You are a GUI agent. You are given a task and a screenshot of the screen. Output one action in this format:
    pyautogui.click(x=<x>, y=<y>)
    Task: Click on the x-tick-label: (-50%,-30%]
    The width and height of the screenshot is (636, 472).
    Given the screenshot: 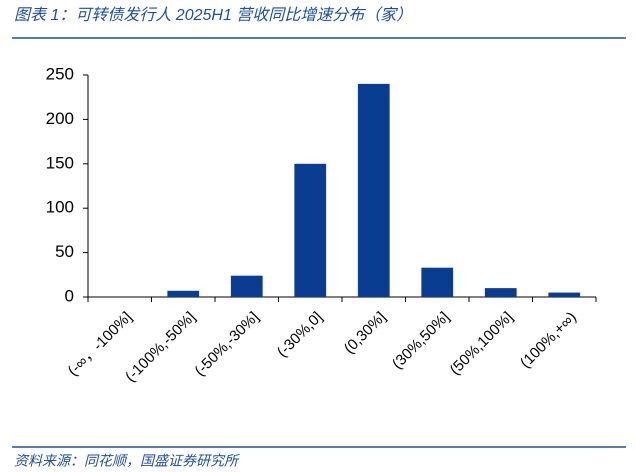 What is the action you would take?
    pyautogui.click(x=226, y=344)
    